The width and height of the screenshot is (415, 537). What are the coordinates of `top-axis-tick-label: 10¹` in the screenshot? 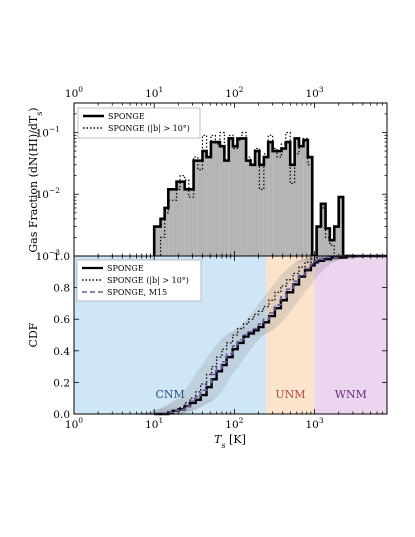 It's located at (154, 92).